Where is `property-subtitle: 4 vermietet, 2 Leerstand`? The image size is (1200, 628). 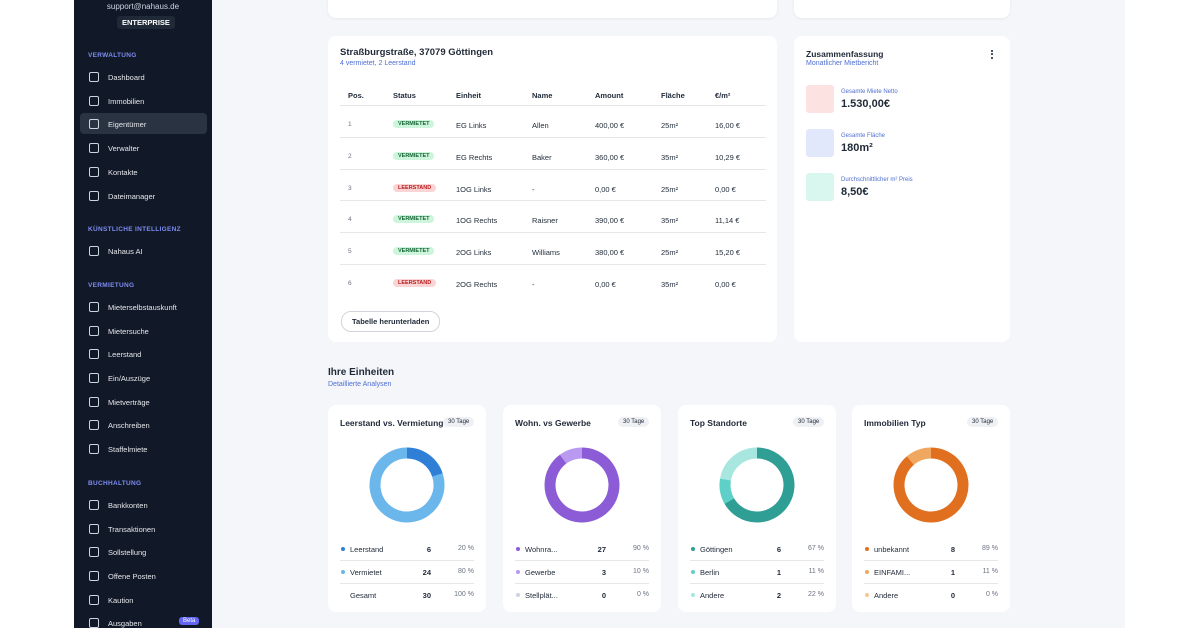 property-subtitle: 4 vermietet, 2 Leerstand is located at coordinates (378, 63).